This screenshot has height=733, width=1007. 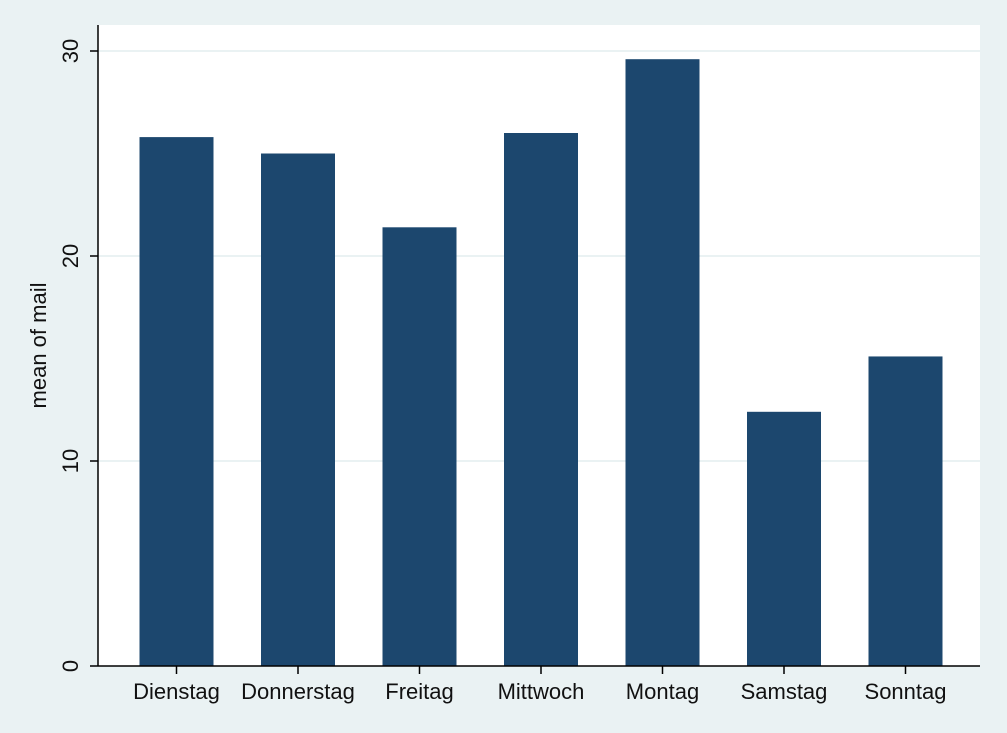 I want to click on x-tick-label-dienstag: Dienstag, so click(x=176, y=691).